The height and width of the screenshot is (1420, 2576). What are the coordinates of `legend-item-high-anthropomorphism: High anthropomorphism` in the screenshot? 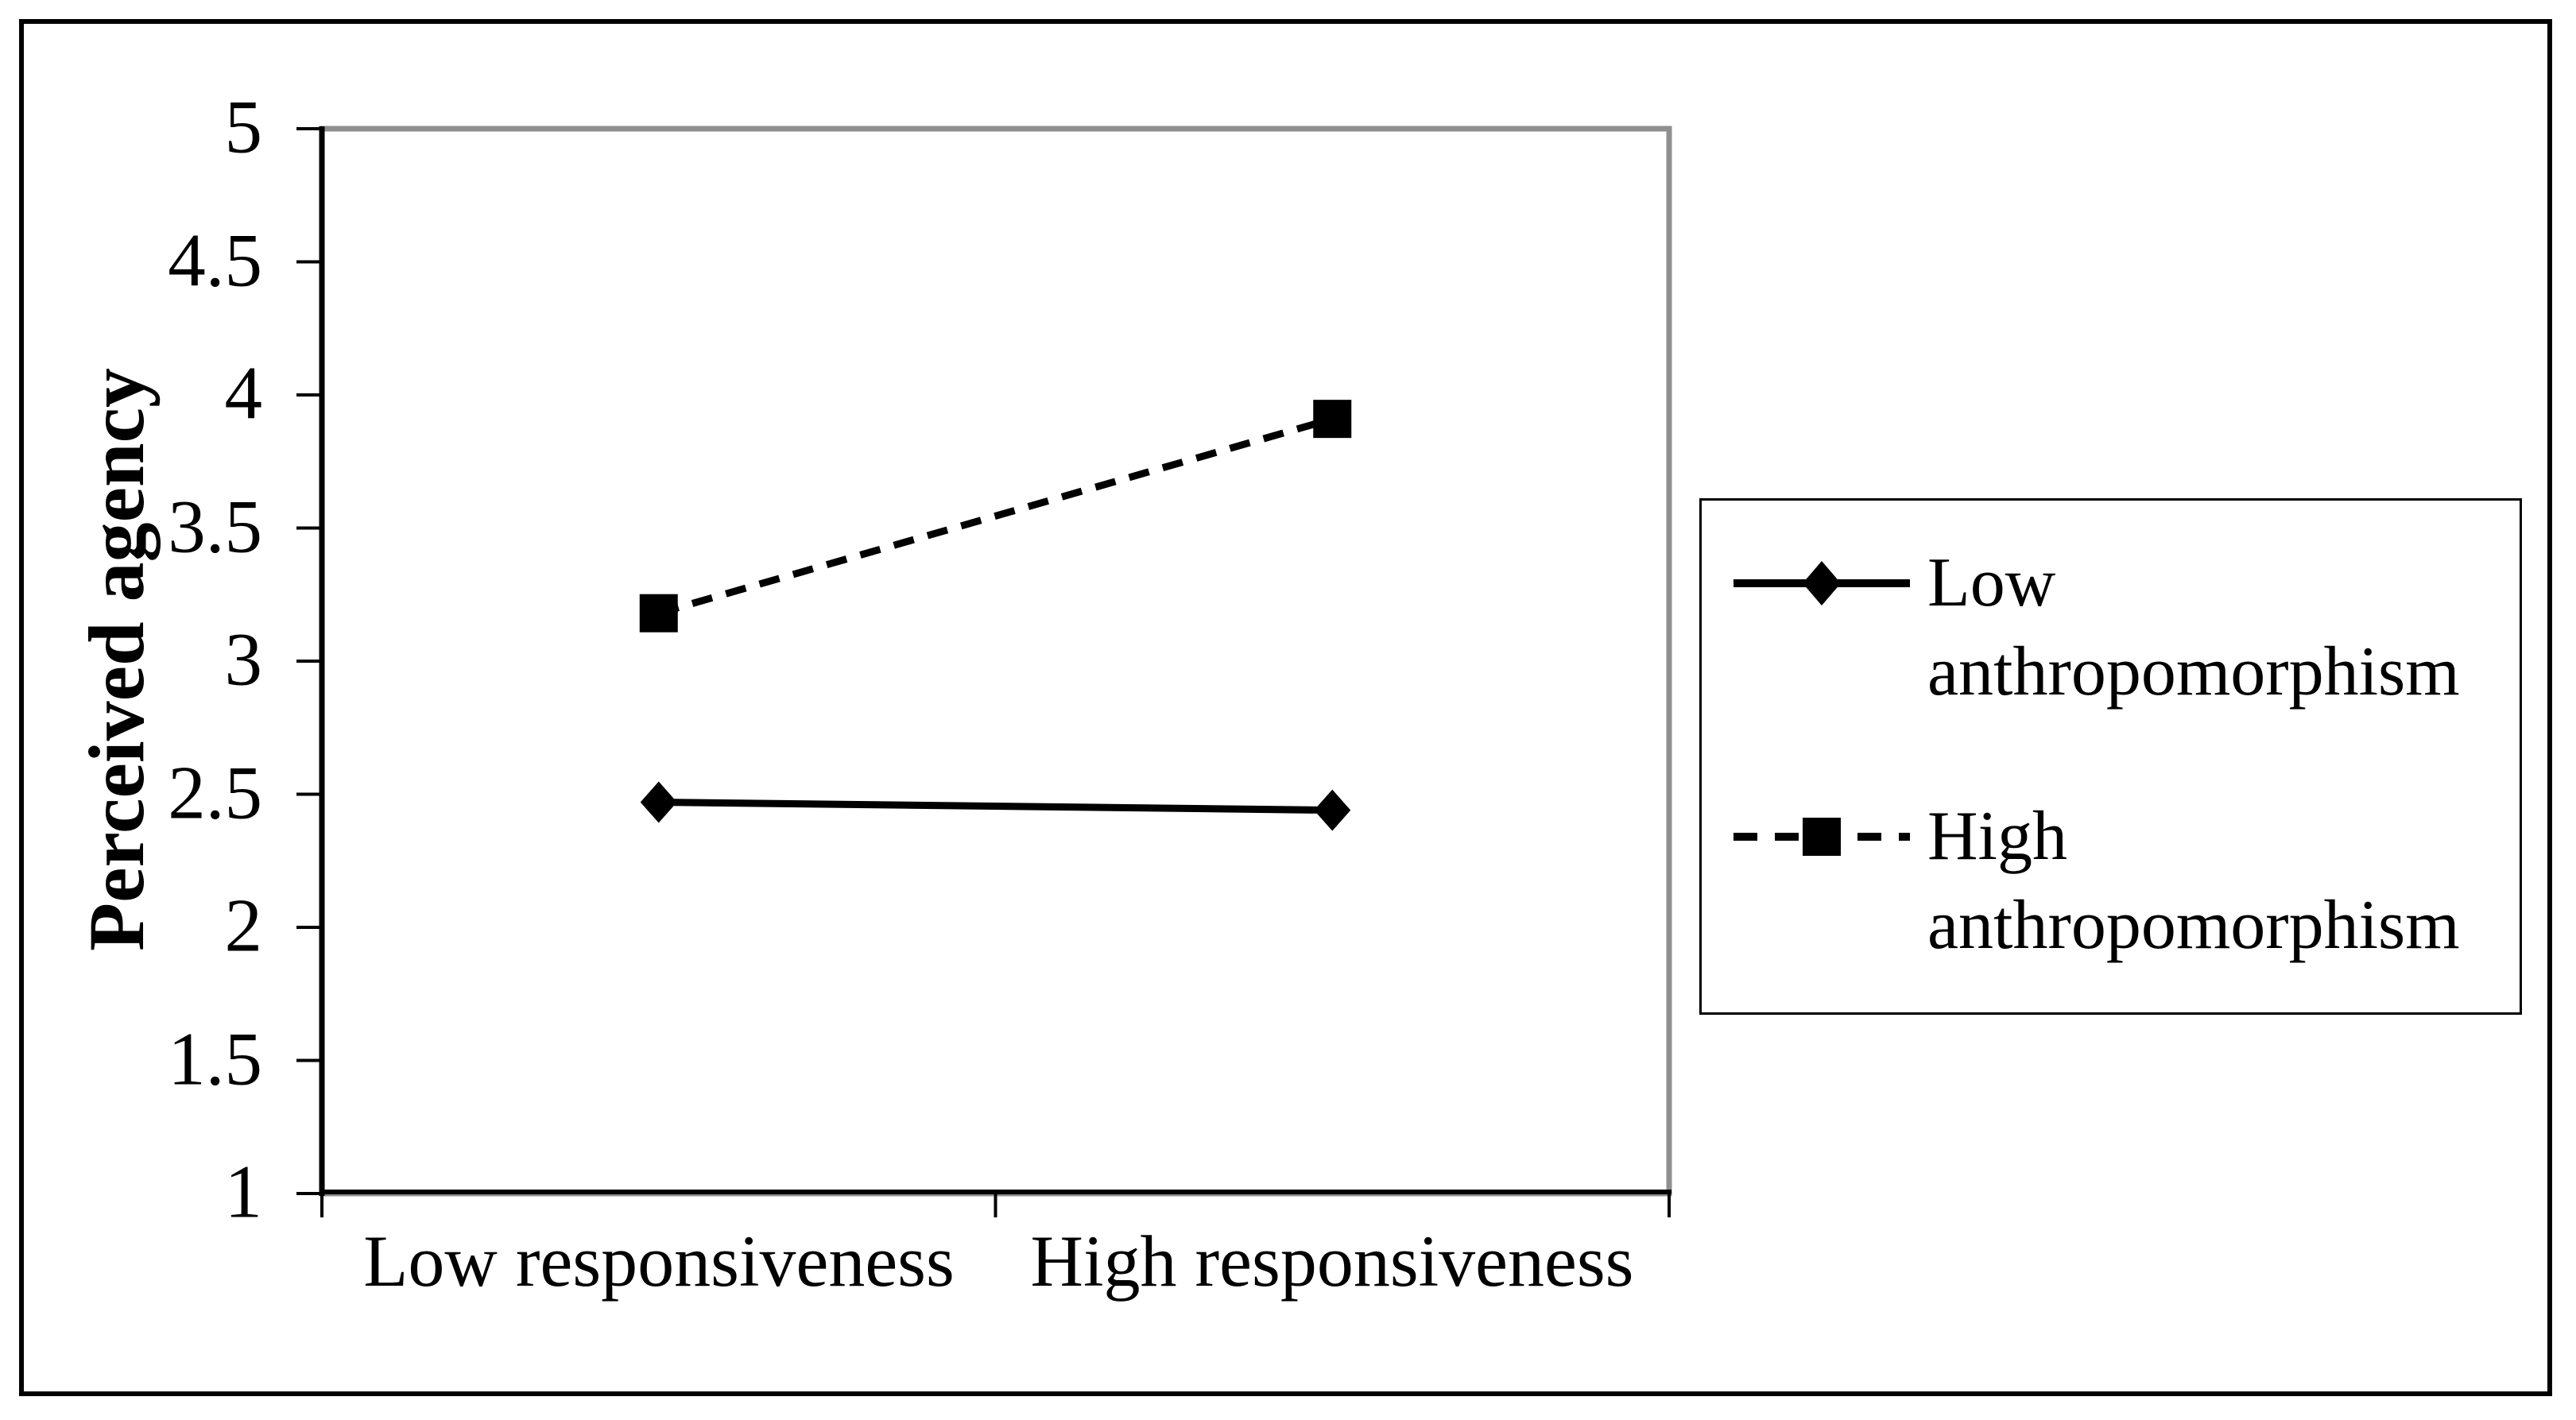 It's located at (2115, 881).